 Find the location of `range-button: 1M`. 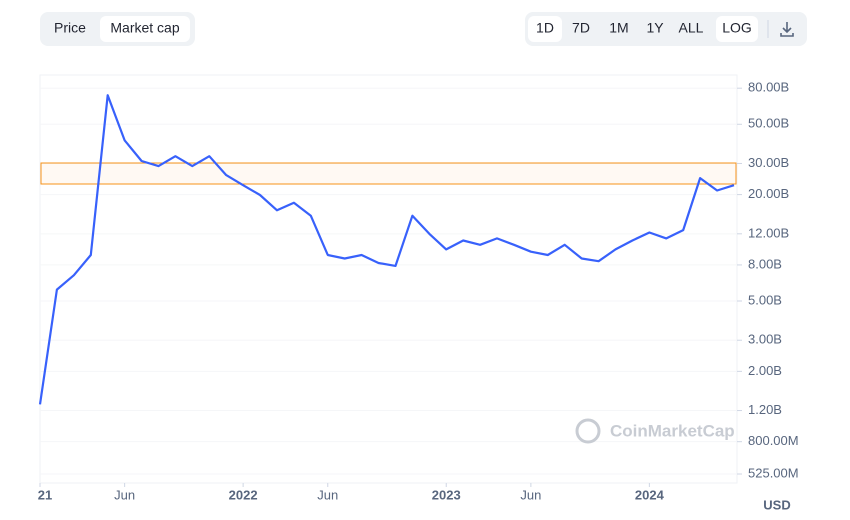

range-button: 1M is located at coordinates (618, 28).